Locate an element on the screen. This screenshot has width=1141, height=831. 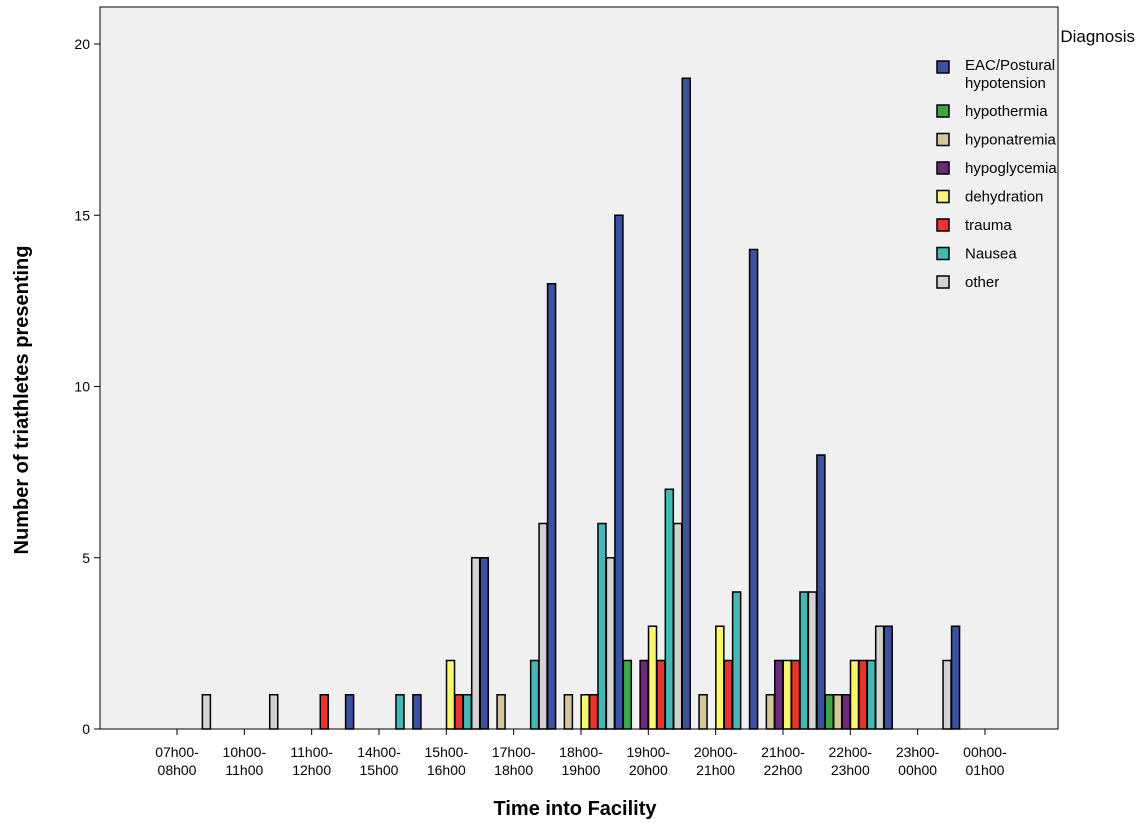
y-tick-label: 15 is located at coordinates (82, 215).